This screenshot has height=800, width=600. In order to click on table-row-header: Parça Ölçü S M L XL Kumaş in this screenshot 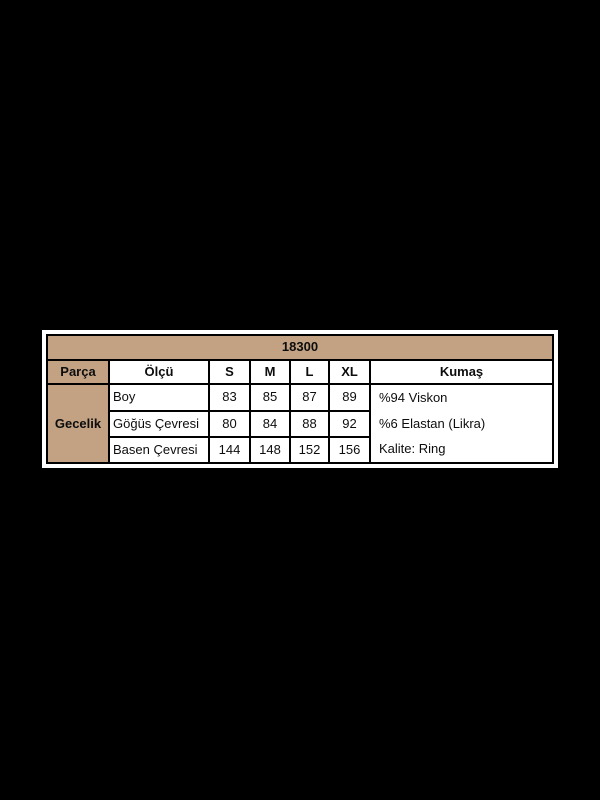, I will do `click(300, 372)`.